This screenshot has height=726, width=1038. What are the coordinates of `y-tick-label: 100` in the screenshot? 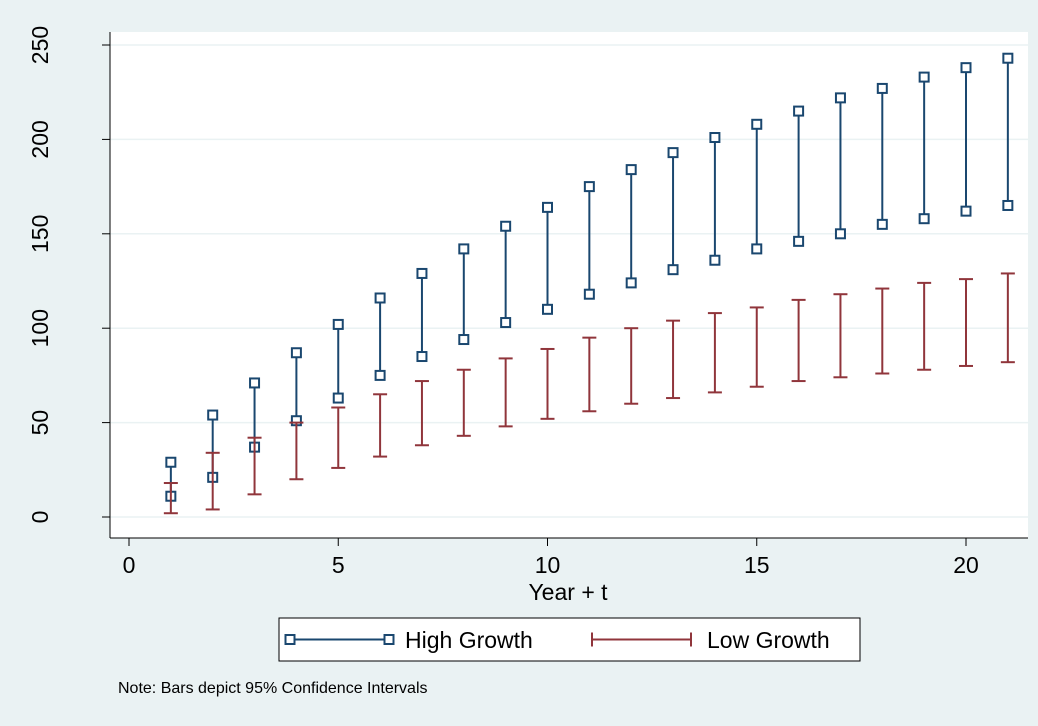 It's located at (40, 328).